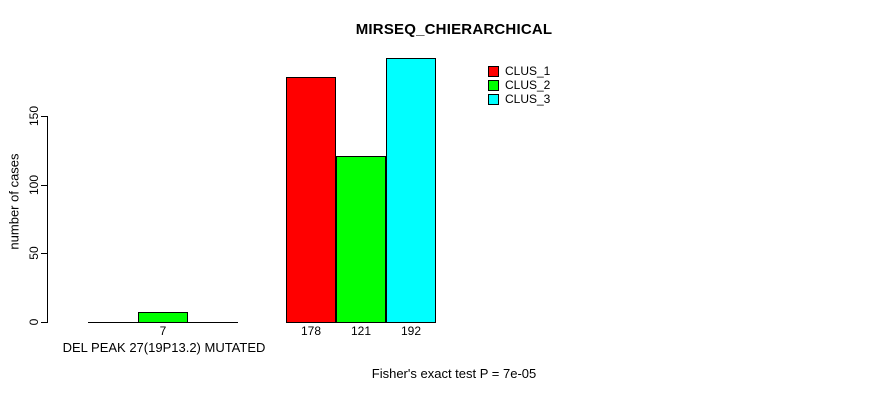 This screenshot has width=890, height=400. I want to click on chart-title: MIRSEQ_CHIERARCHICAL, so click(454, 29).